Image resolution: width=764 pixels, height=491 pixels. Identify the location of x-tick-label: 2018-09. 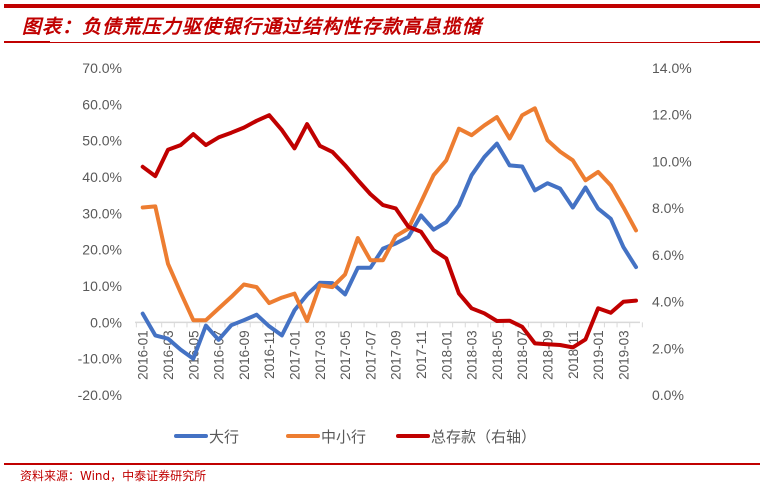
(548, 355).